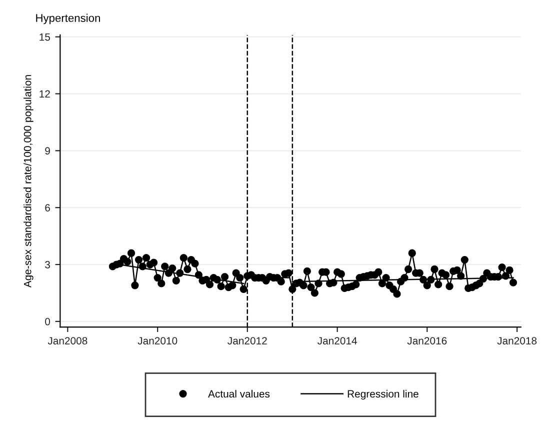 This screenshot has height=421, width=542. I want to click on x-tick-label: Jan2014, so click(337, 340).